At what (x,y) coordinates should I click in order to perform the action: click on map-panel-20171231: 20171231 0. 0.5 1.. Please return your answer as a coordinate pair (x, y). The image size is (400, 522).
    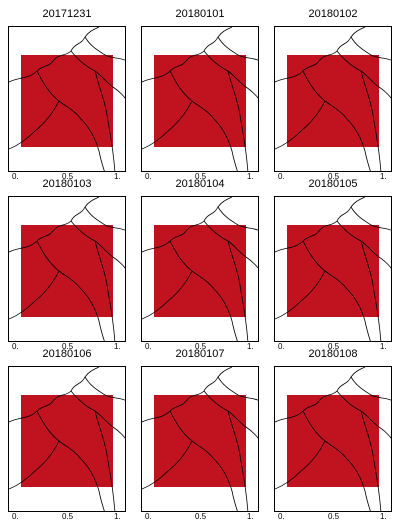
    Looking at the image, I should click on (67, 94).